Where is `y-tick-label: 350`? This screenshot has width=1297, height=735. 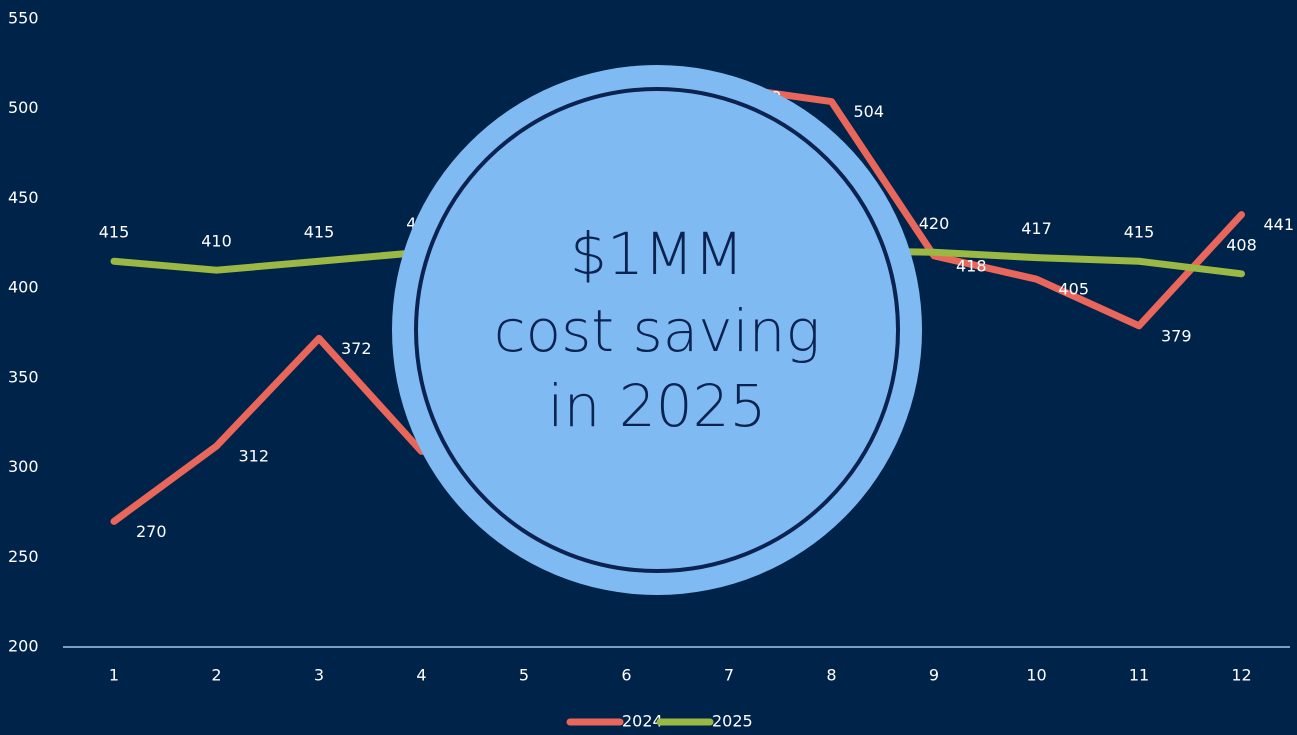 y-tick-label: 350 is located at coordinates (23, 376).